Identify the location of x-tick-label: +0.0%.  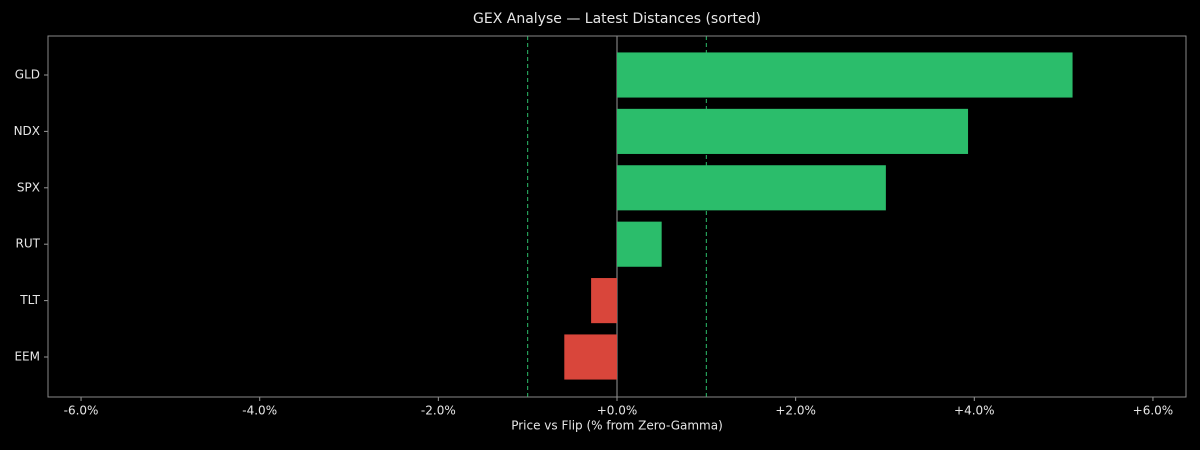
(617, 411).